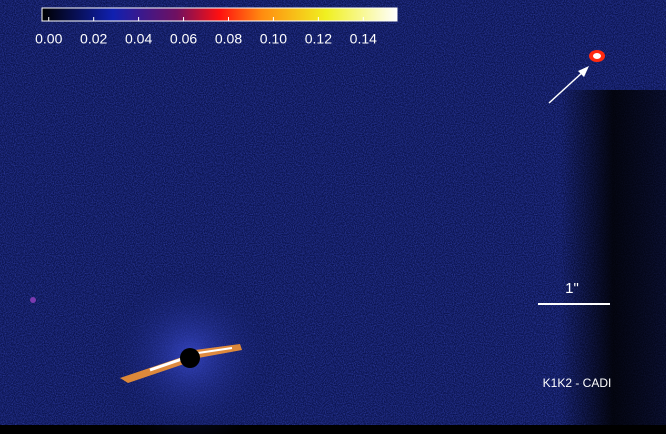  I want to click on colorbar-label: 0.10, so click(273, 39).